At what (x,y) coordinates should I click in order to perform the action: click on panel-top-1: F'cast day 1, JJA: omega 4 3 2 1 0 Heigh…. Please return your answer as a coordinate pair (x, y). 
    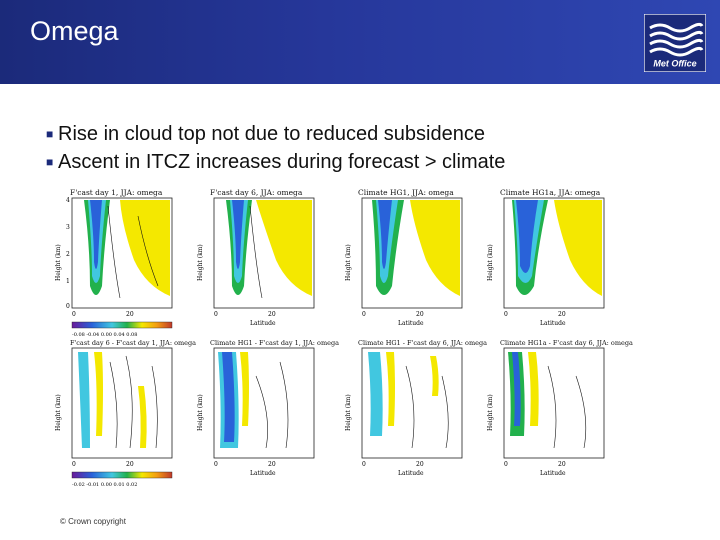
    Looking at the image, I should click on (114, 263).